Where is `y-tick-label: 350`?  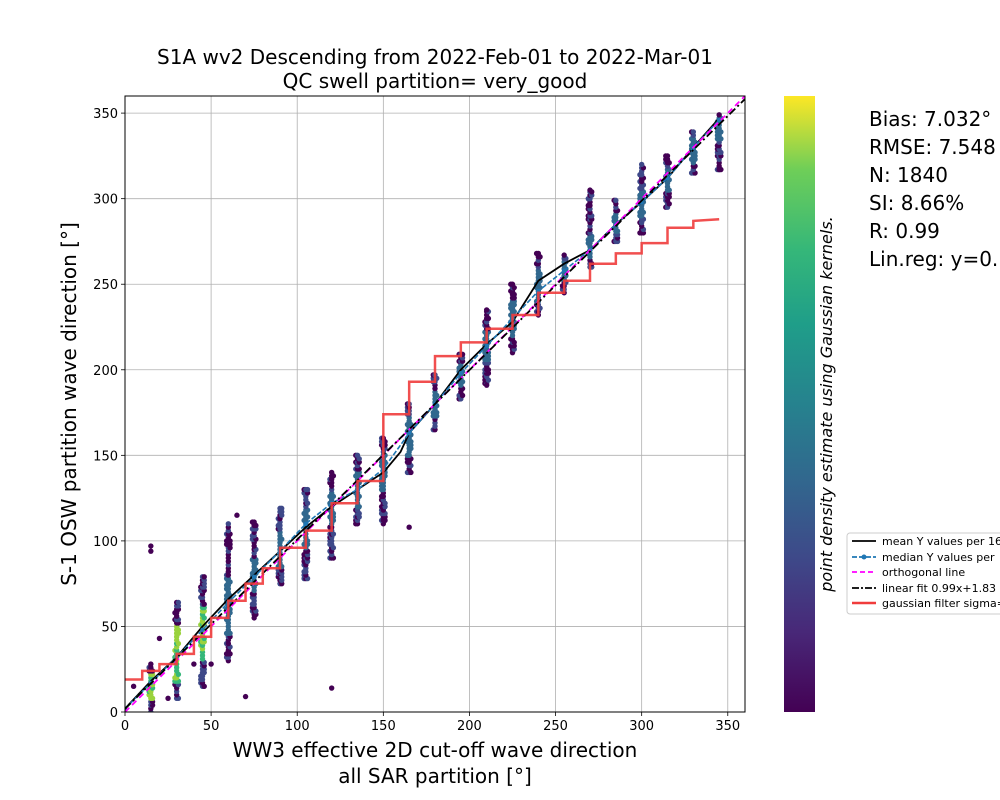 y-tick-label: 350 is located at coordinates (105, 114).